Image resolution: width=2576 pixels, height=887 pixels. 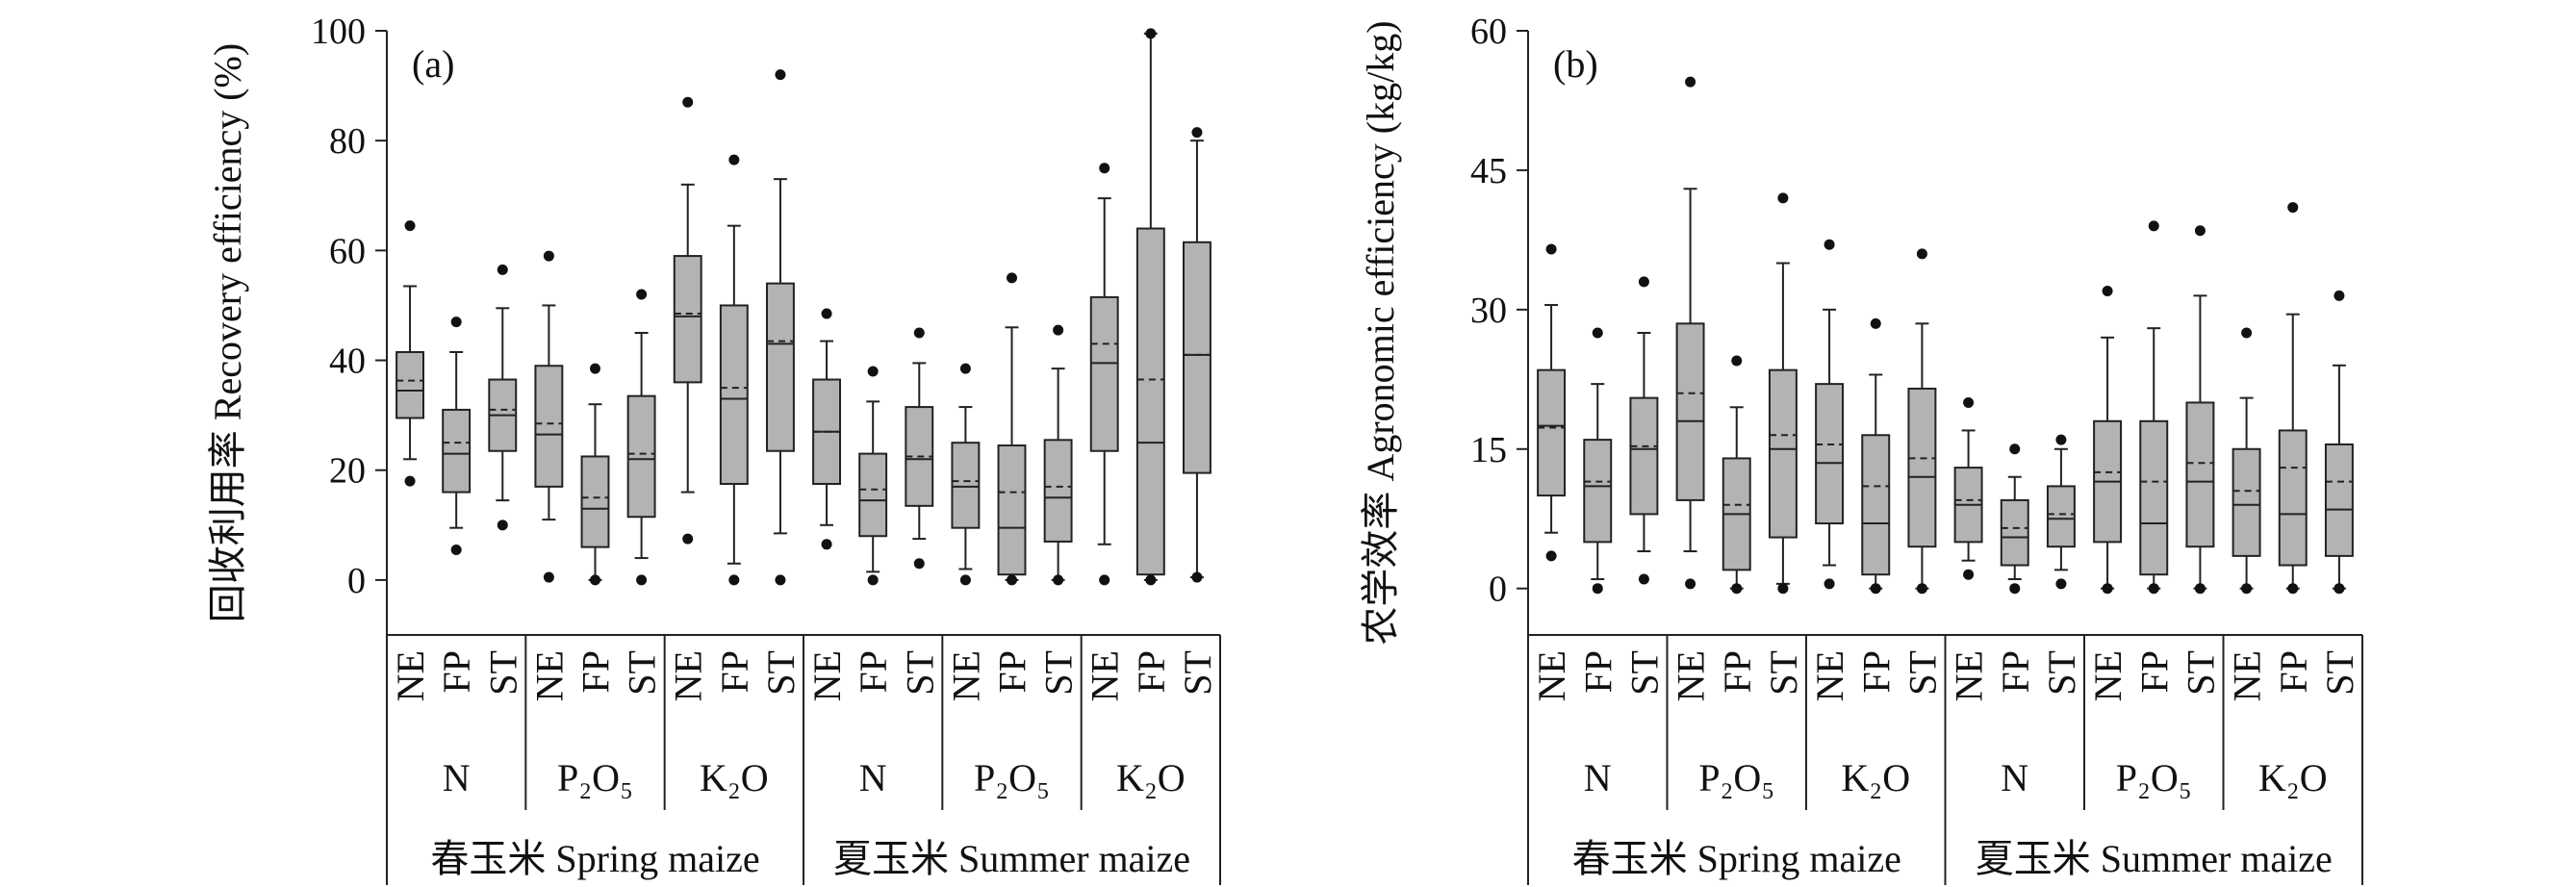 I want to click on y-tick-label: 20, so click(x=347, y=471).